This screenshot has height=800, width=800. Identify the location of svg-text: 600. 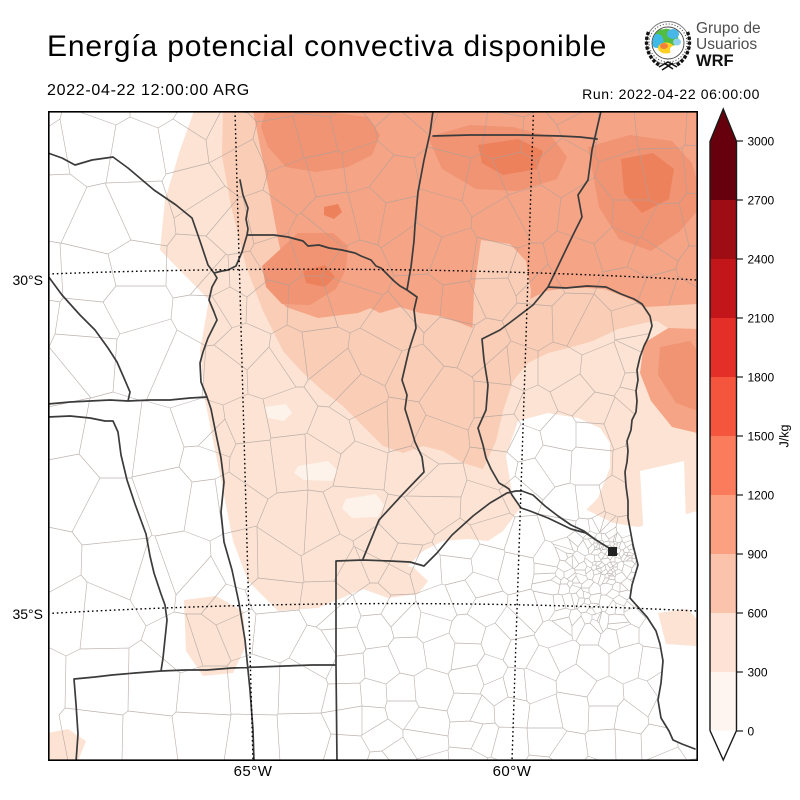
(758, 613).